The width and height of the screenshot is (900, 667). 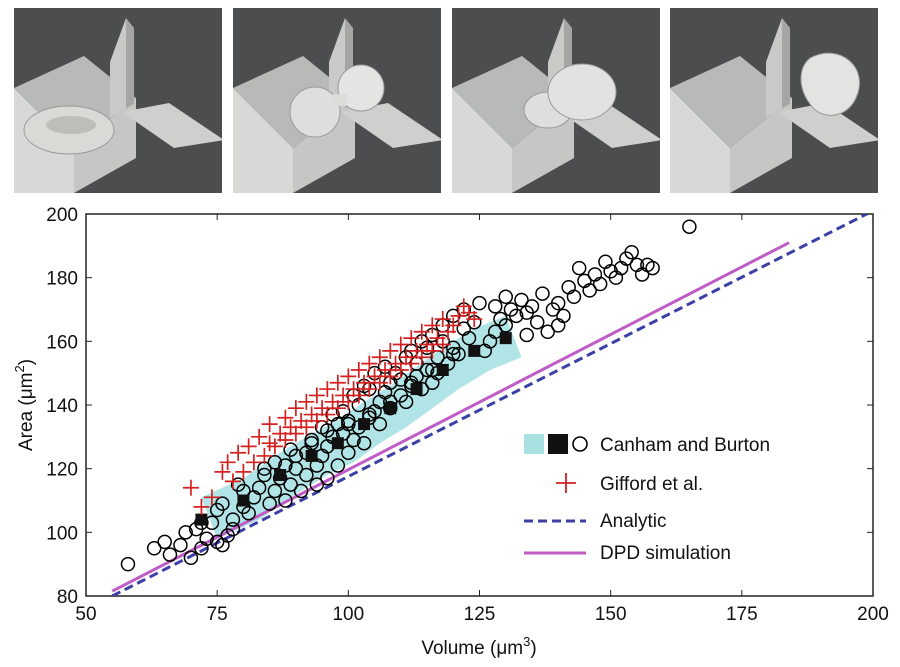 What do you see at coordinates (62, 533) in the screenshot?
I see `y-tick-label: 100` at bounding box center [62, 533].